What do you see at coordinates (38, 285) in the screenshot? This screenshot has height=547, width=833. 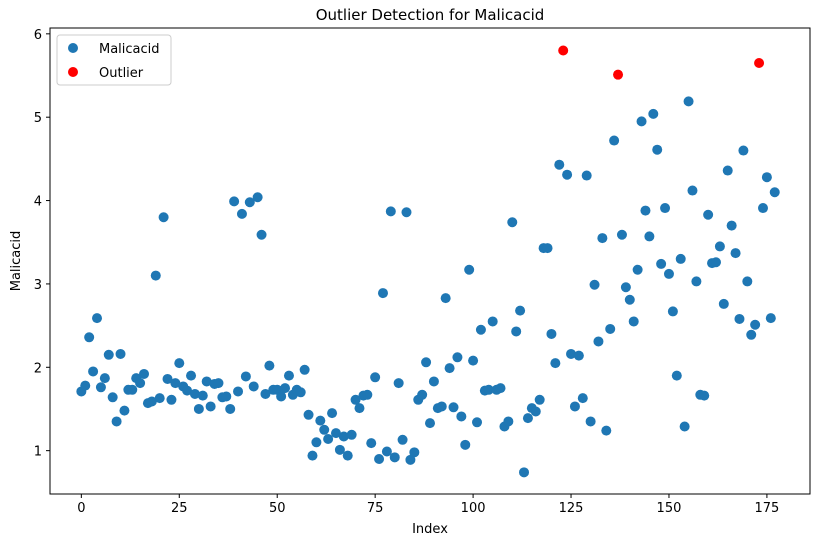 I see `y-tick-label: 3` at bounding box center [38, 285].